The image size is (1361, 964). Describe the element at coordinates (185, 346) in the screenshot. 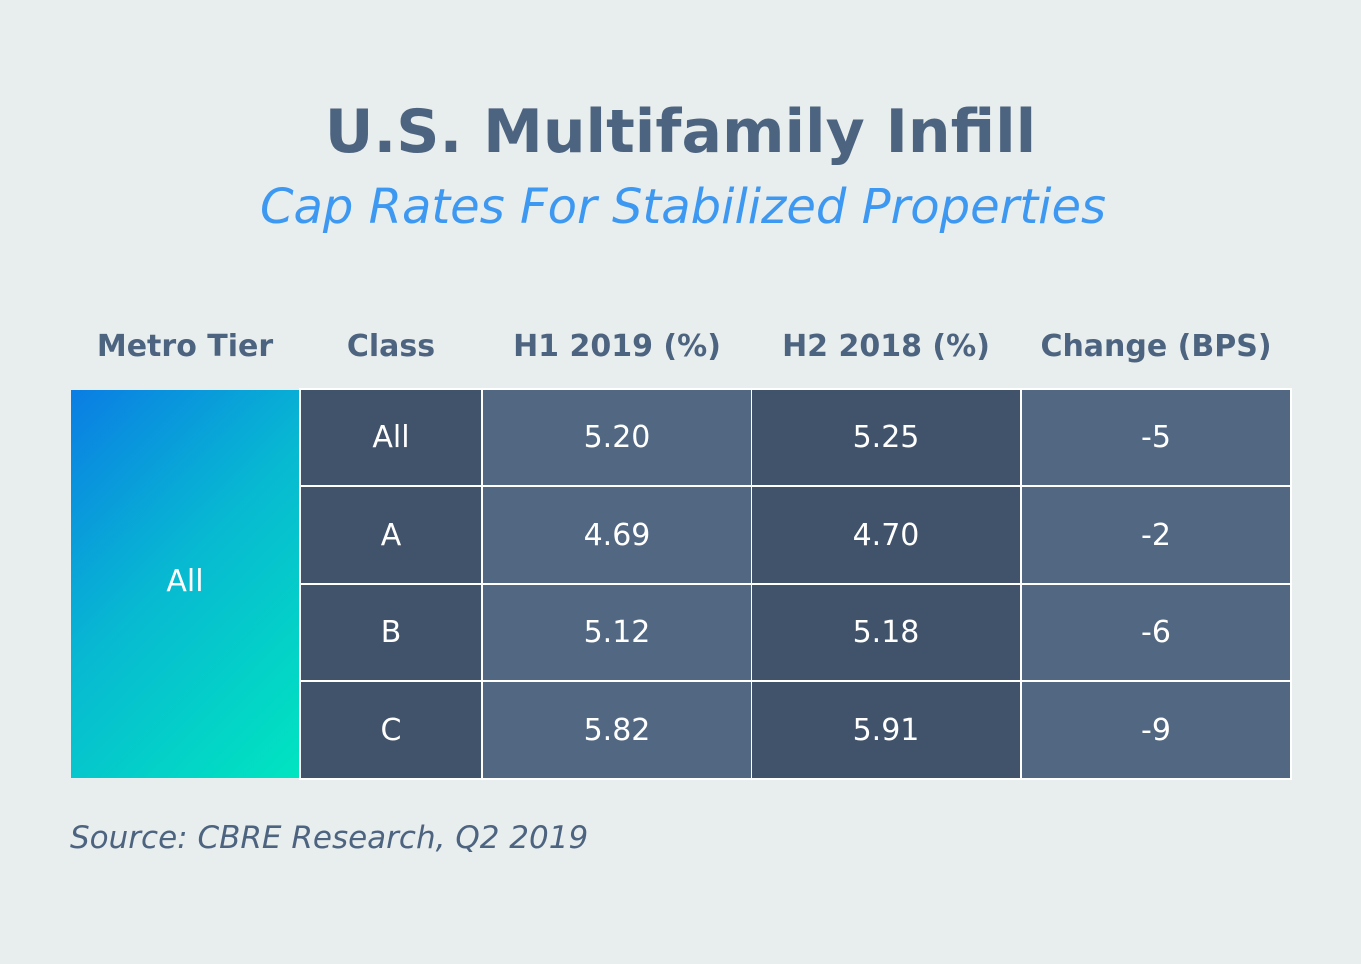

I see `column-header-metro-tier: Metro Tier` at that location.